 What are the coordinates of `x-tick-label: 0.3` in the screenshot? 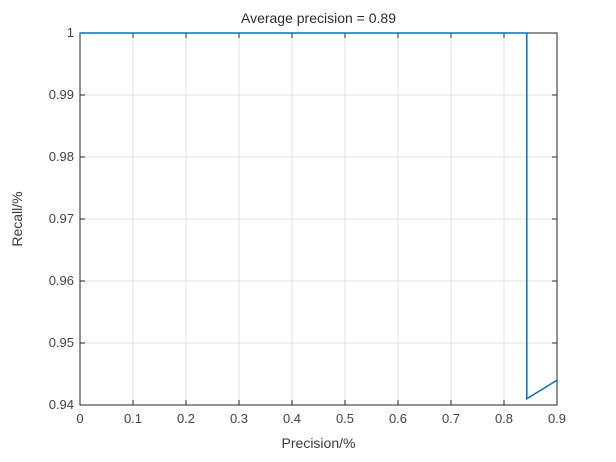 It's located at (239, 418).